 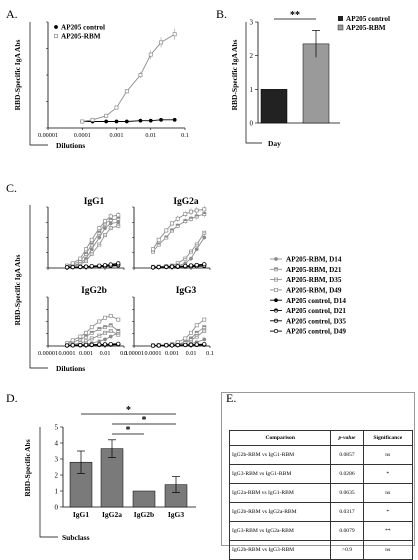 What do you see at coordinates (144, 420) in the screenshot?
I see `significance-label: *` at bounding box center [144, 420].